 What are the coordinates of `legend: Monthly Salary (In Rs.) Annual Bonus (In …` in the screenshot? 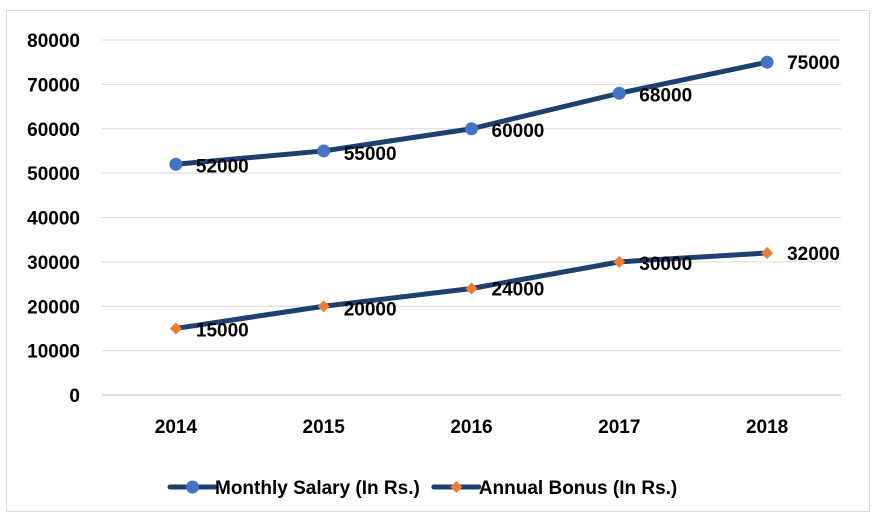 It's located at (422, 488).